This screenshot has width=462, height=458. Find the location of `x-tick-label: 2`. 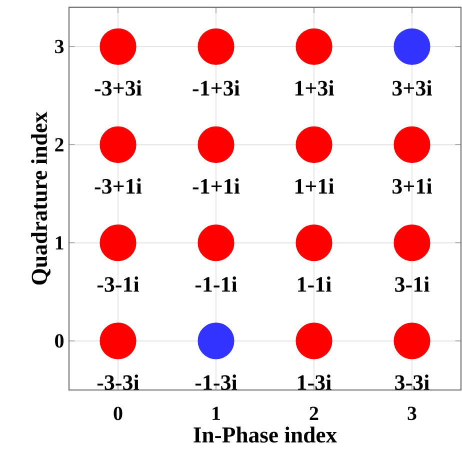

x-tick-label: 2 is located at coordinates (314, 413).